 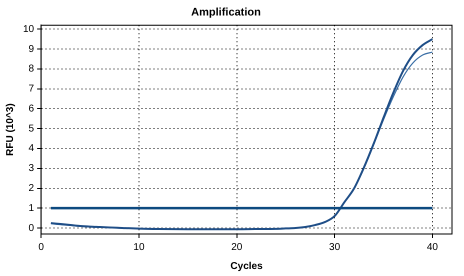 I want to click on x-tick-label: 10, so click(x=139, y=247).